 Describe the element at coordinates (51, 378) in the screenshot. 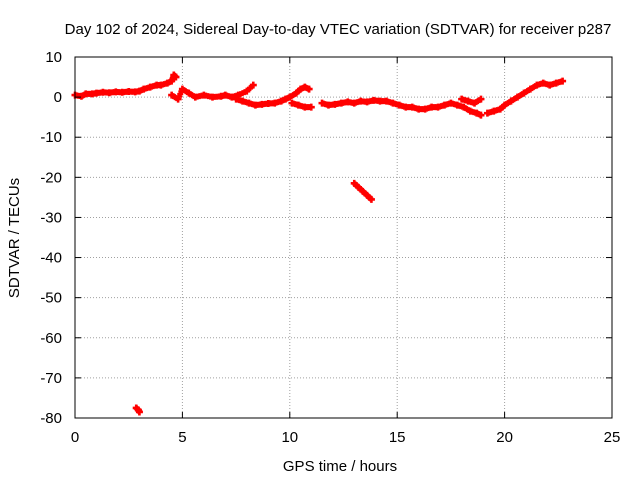

I see `y-tick-label: -70` at that location.